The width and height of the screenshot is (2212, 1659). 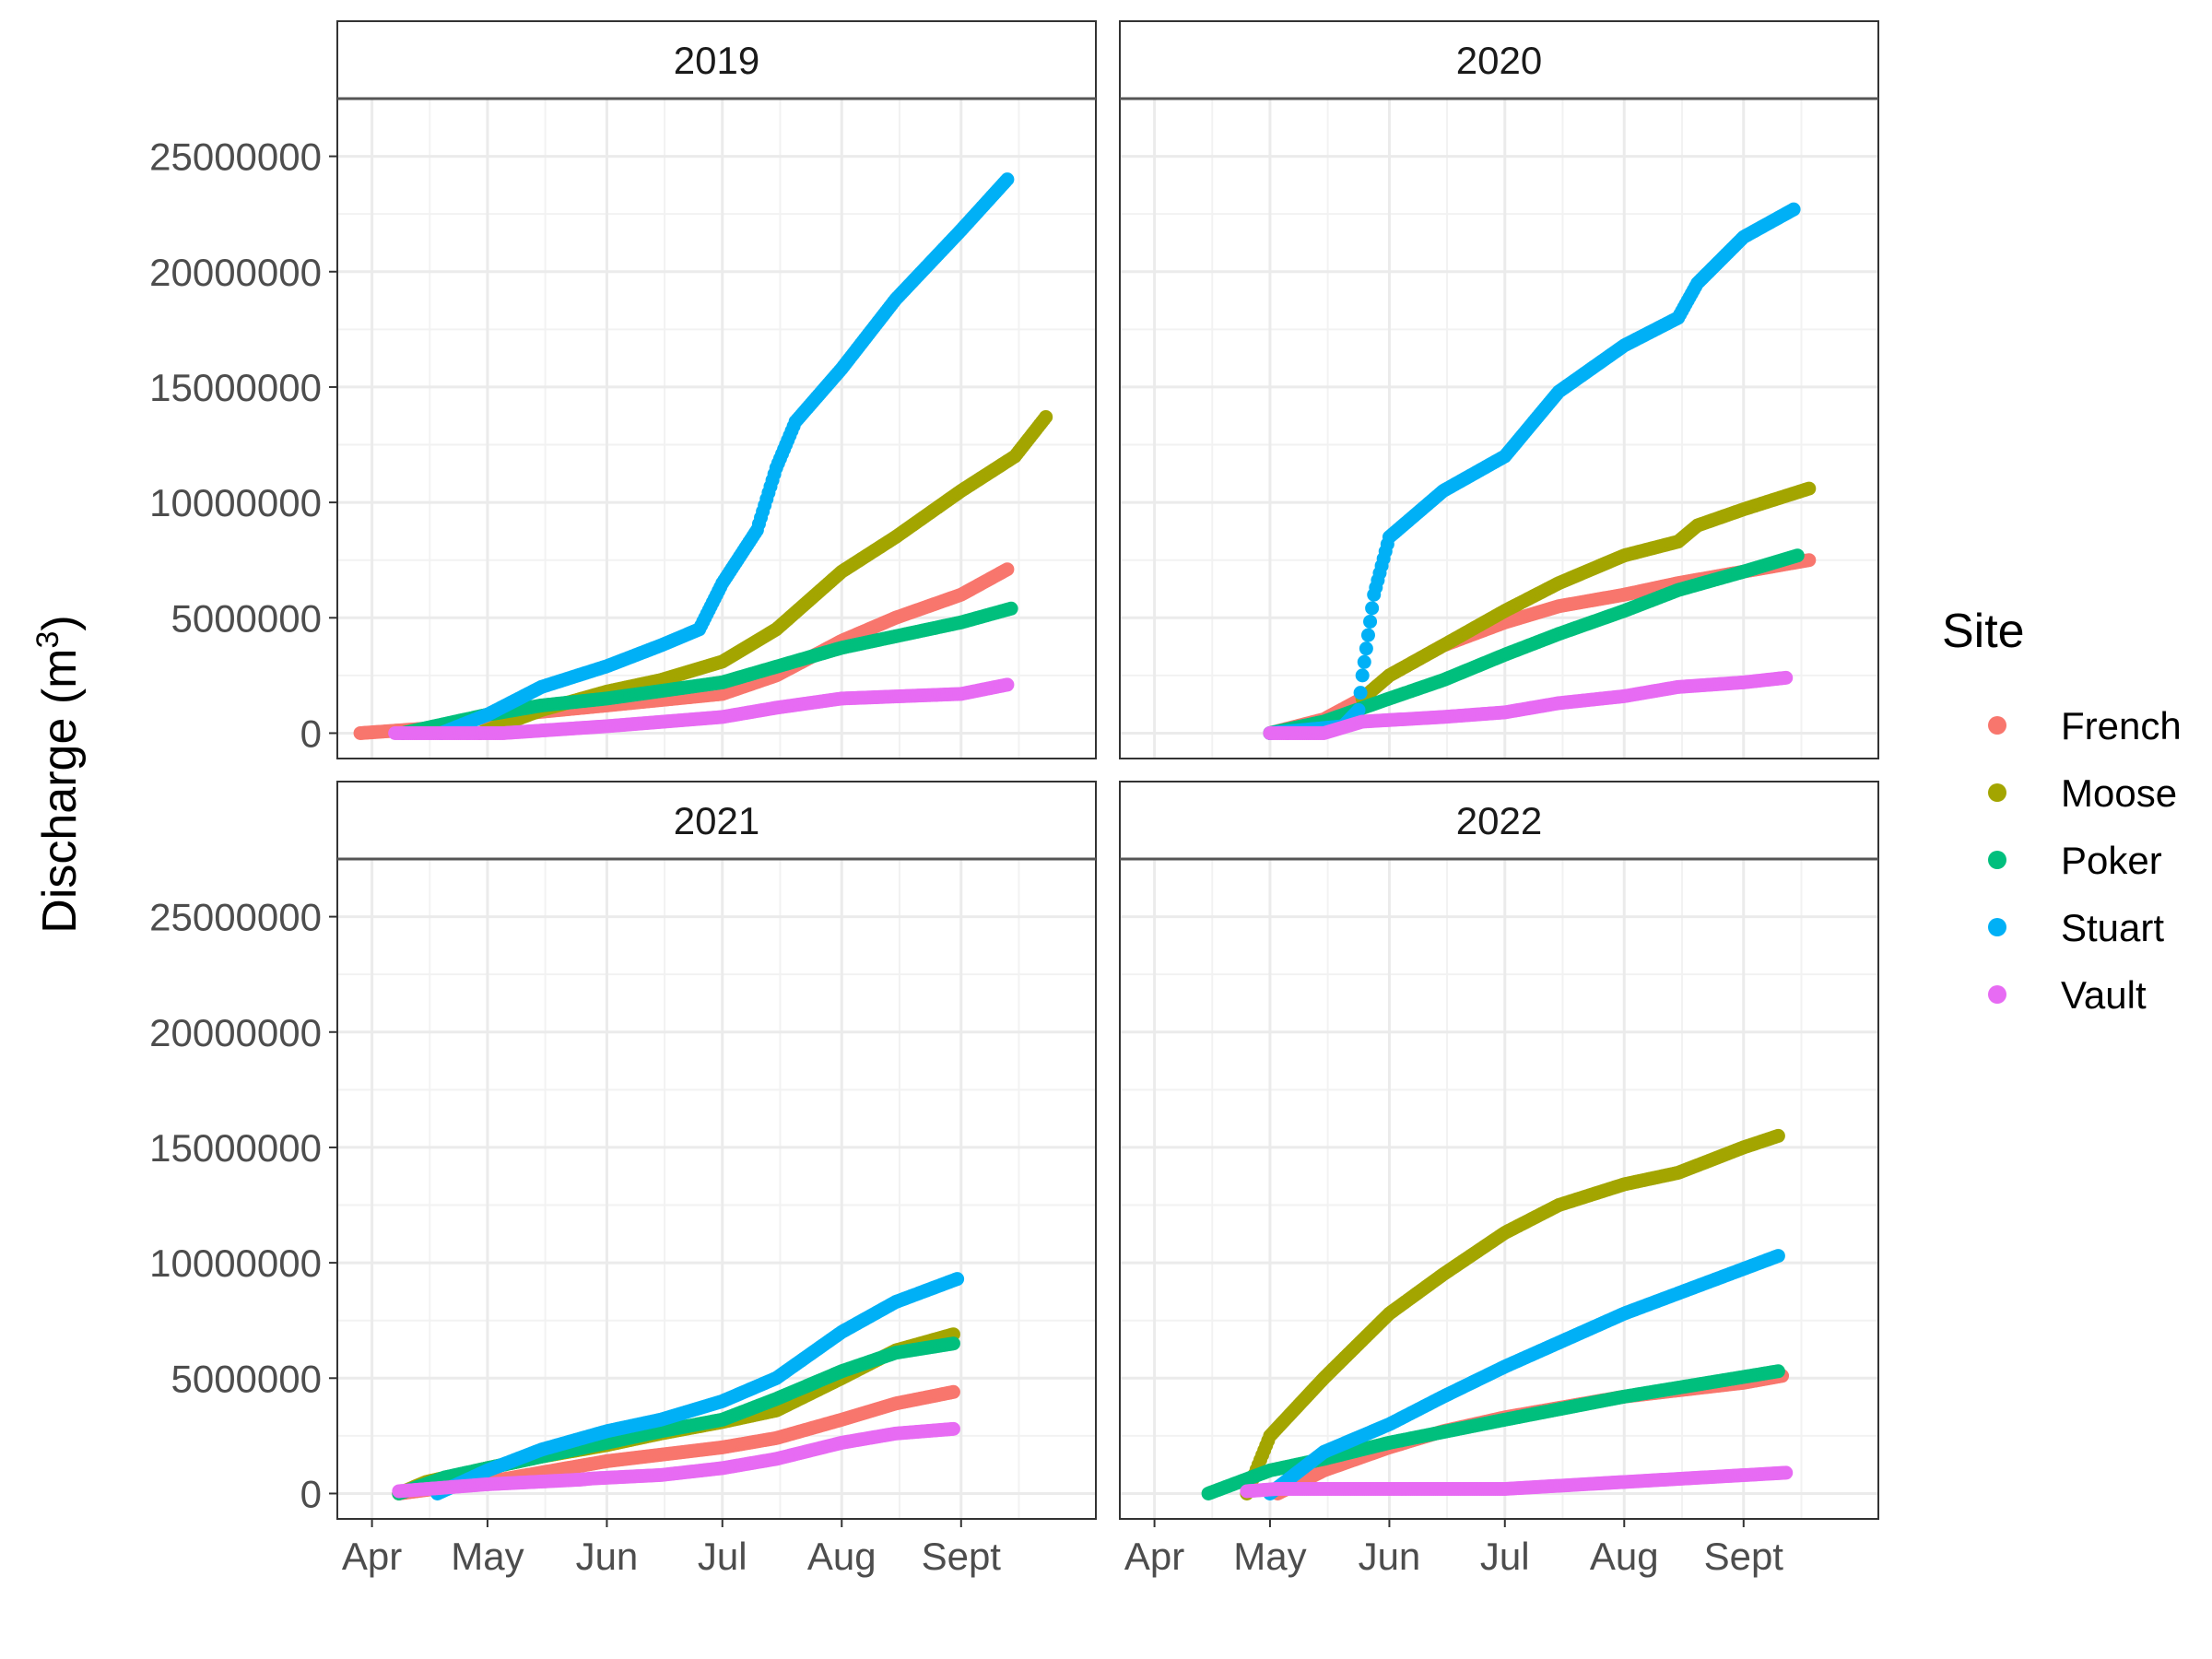 I want to click on panel-background, so click(x=716, y=429).